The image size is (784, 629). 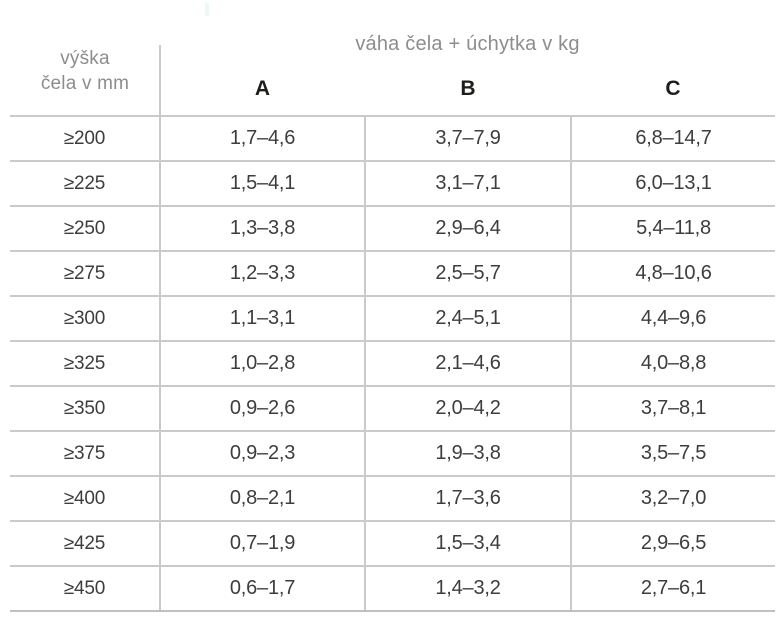 What do you see at coordinates (468, 88) in the screenshot?
I see `column-header-b: B` at bounding box center [468, 88].